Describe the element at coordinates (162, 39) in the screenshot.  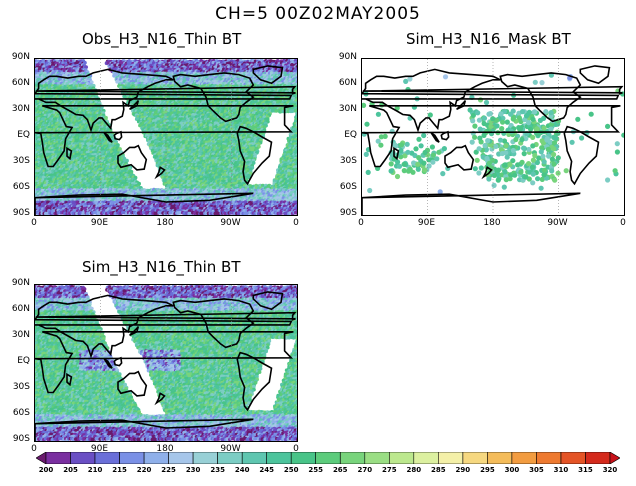
I see `panel-title-obs-thin: Obs_H3_N16_Thin BT` at that location.